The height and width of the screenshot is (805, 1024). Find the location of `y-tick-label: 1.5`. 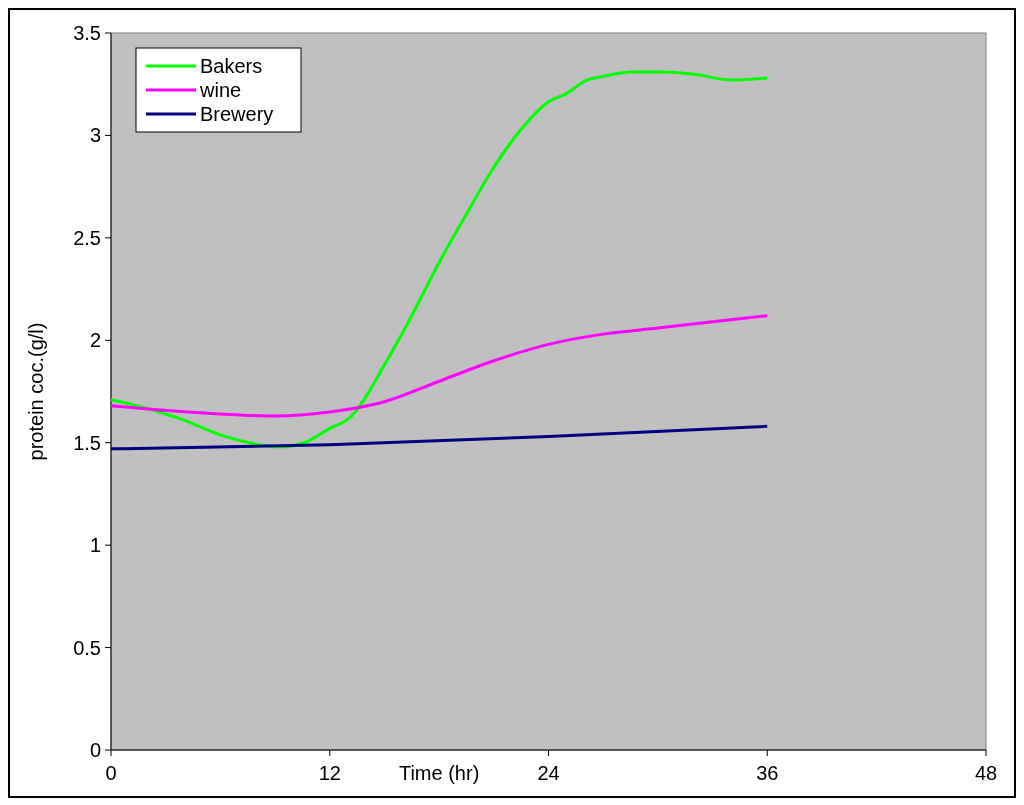

y-tick-label: 1.5 is located at coordinates (87, 442).